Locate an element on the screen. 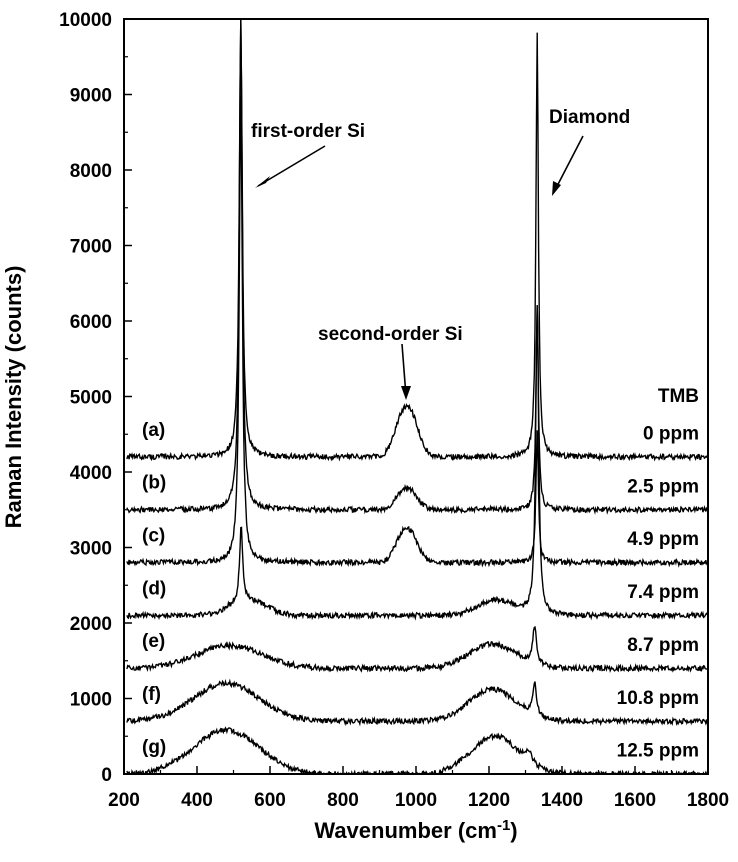 Image resolution: width=738 pixels, height=862 pixels. arrow-diamond is located at coordinates (568, 164).